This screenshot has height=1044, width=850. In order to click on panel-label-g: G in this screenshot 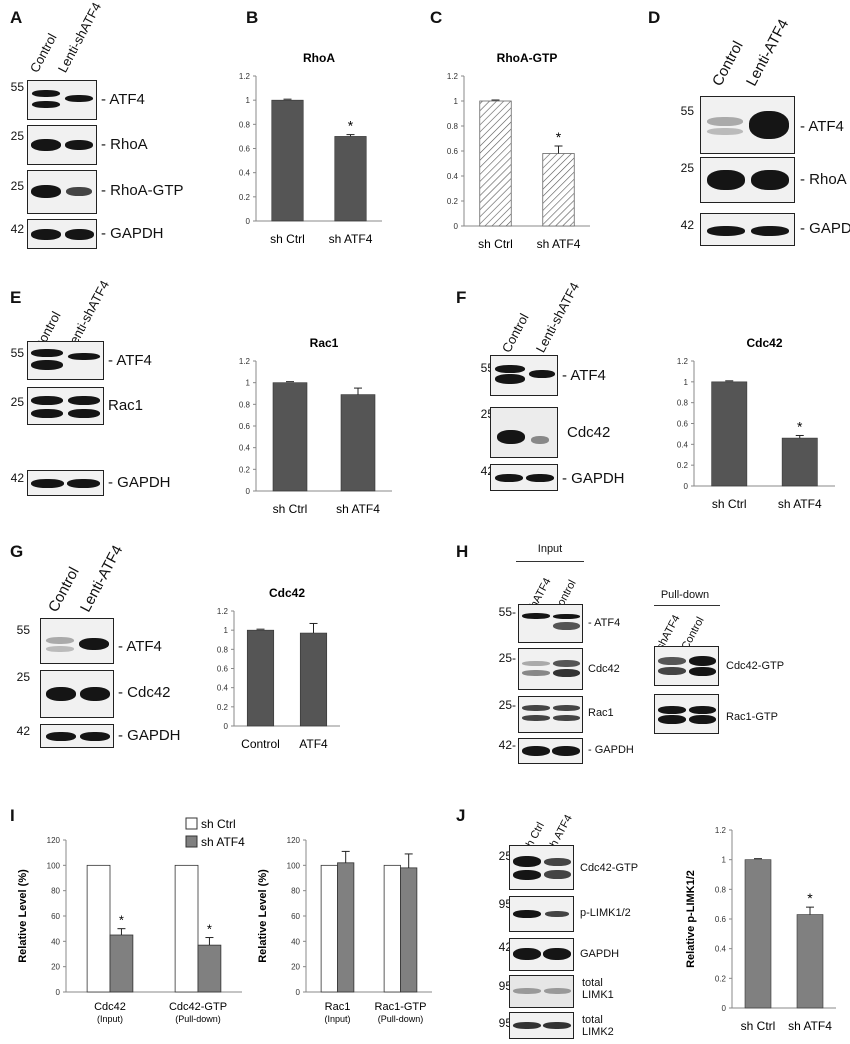, I will do `click(17, 551)`.